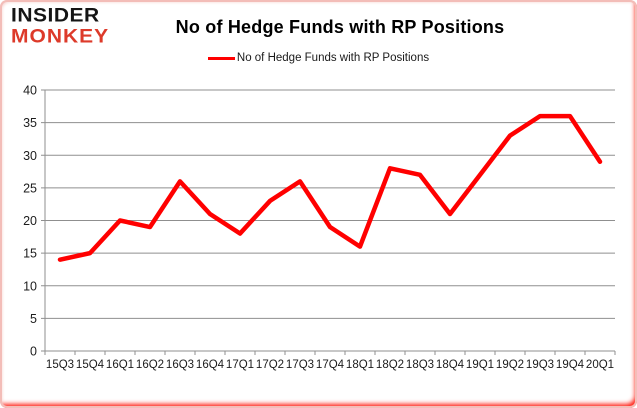 The image size is (637, 408). What do you see at coordinates (30, 188) in the screenshot?
I see `y-axis-label: 25` at bounding box center [30, 188].